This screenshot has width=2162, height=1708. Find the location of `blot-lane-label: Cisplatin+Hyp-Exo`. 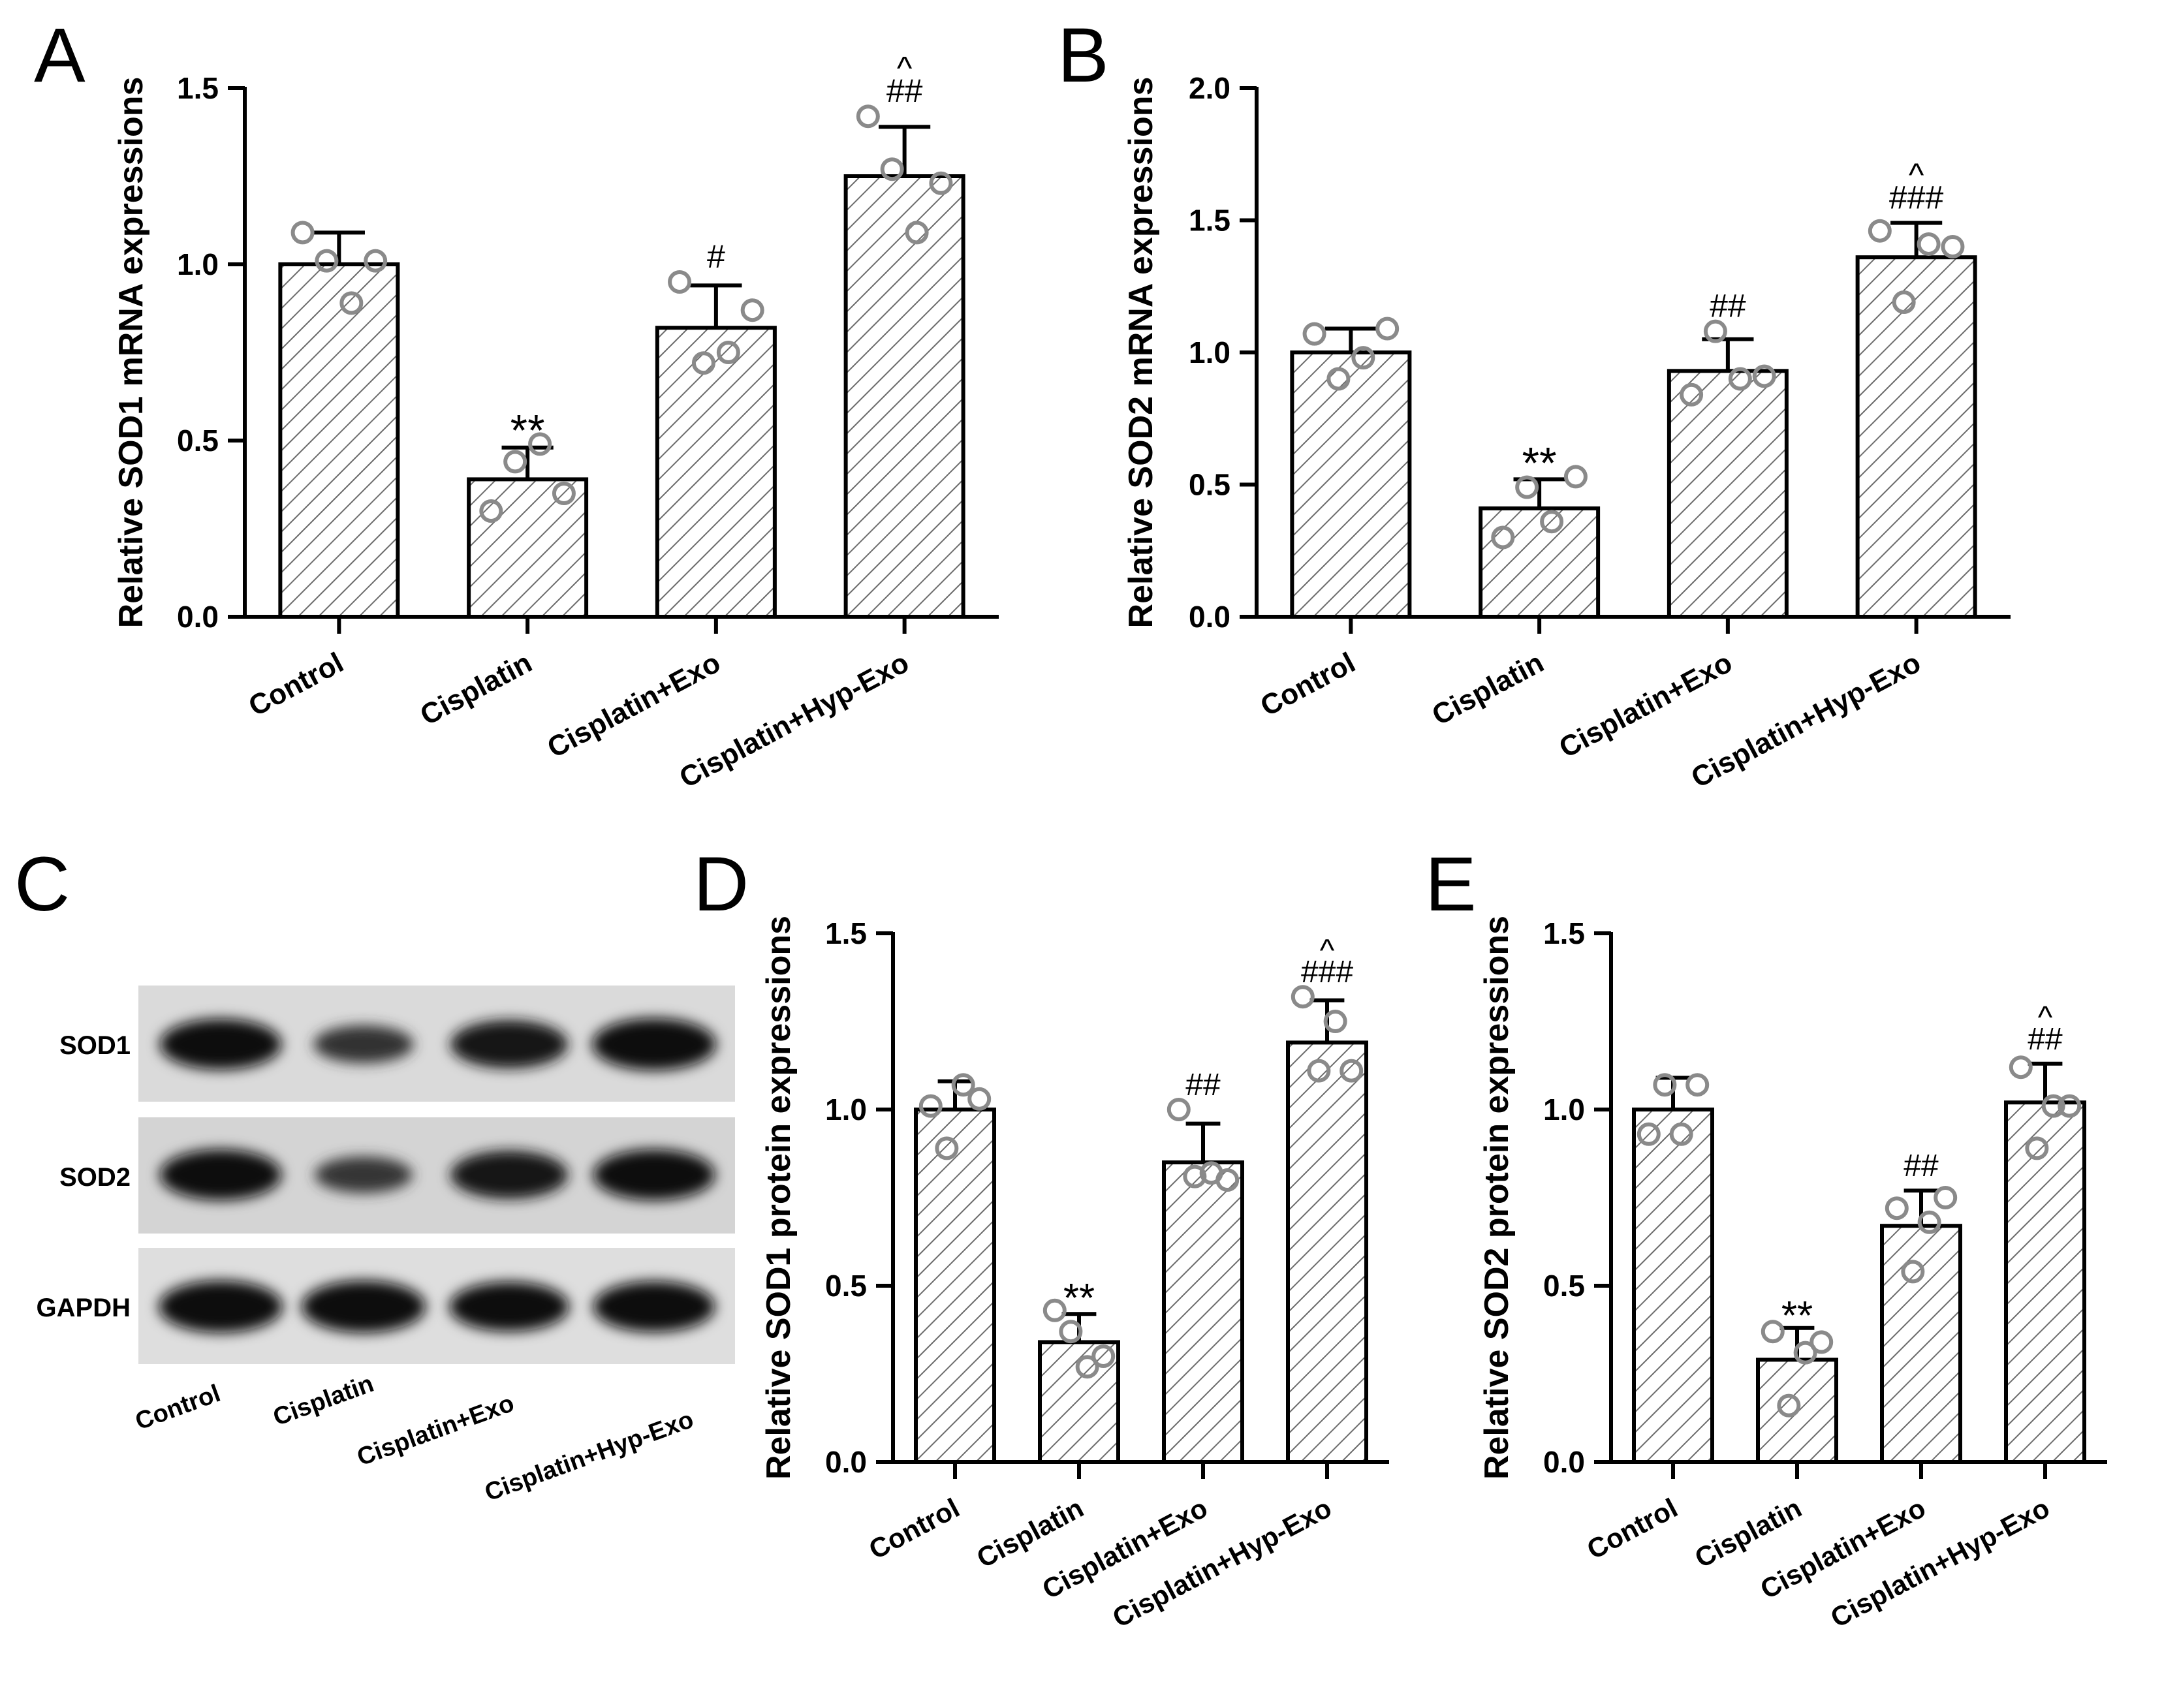

blot-lane-label: Cisplatin+Hyp-Exo is located at coordinates (589, 1457).